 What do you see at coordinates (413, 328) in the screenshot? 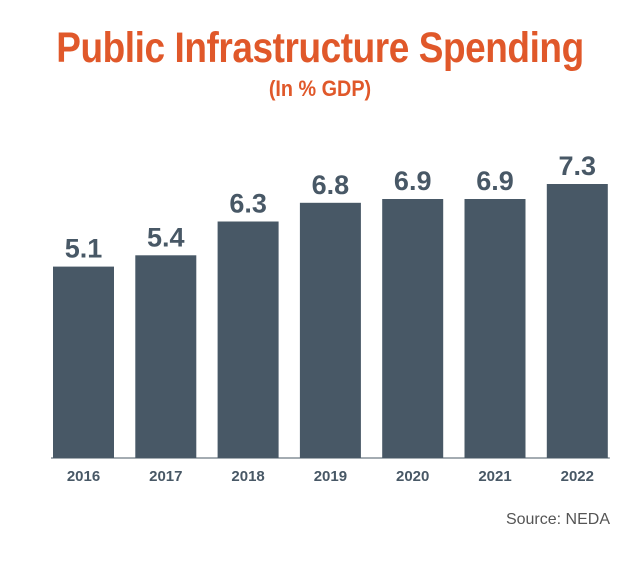
I see `bar-2020` at bounding box center [413, 328].